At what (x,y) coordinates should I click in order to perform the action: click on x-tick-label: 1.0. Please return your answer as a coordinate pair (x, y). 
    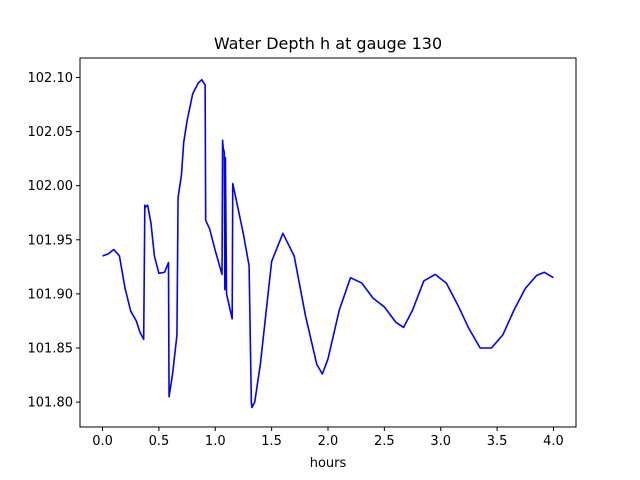
    Looking at the image, I should click on (215, 441).